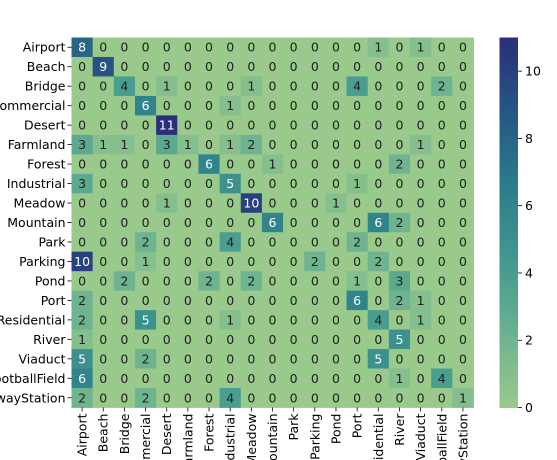 The height and width of the screenshot is (460, 557). Describe the element at coordinates (146, 105) in the screenshot. I see `cell-value-label: 6` at that location.